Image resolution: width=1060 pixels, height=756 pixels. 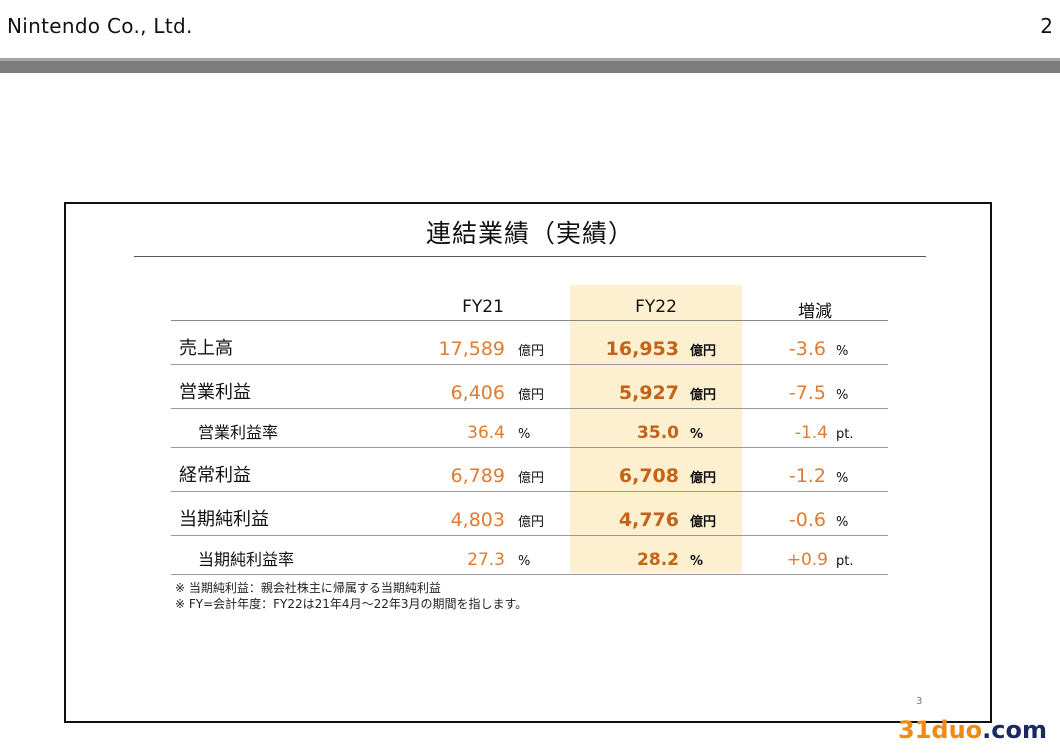 I want to click on fy21-value: 4,803, so click(x=477, y=520).